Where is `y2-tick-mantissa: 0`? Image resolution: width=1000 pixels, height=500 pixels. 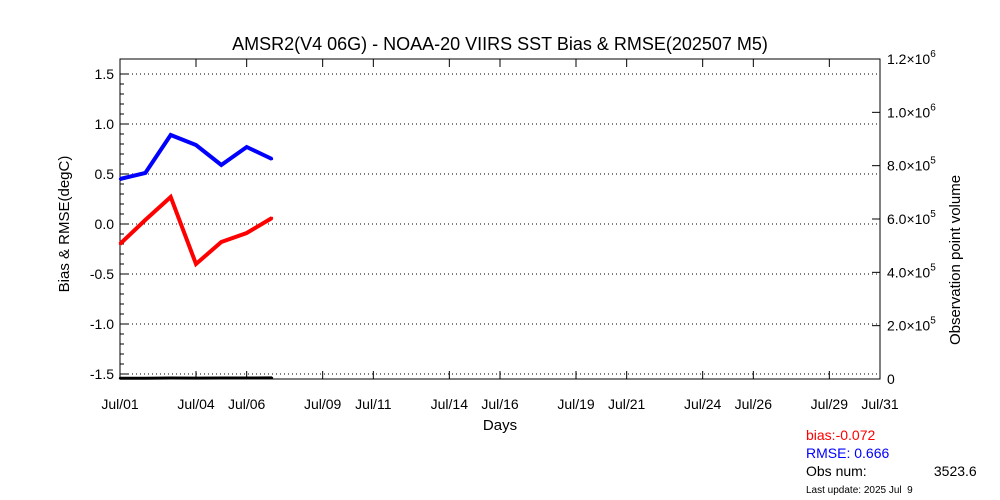
y2-tick-mantissa: 0 is located at coordinates (891, 379).